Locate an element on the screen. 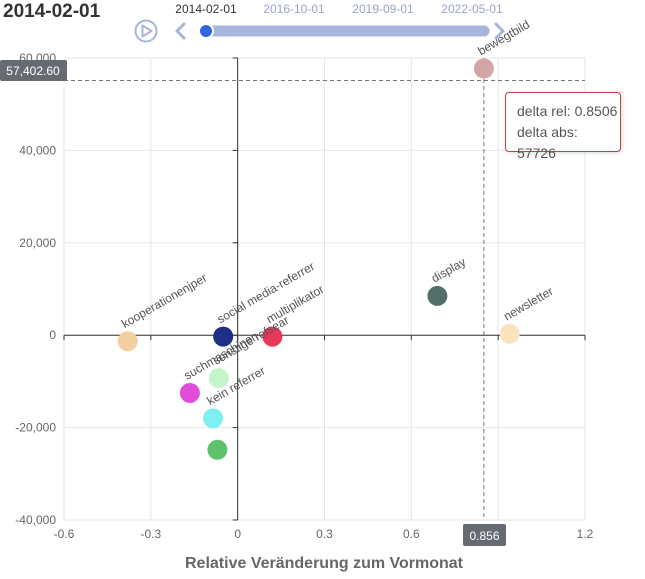  y-crosshair-badge is located at coordinates (33, 70).